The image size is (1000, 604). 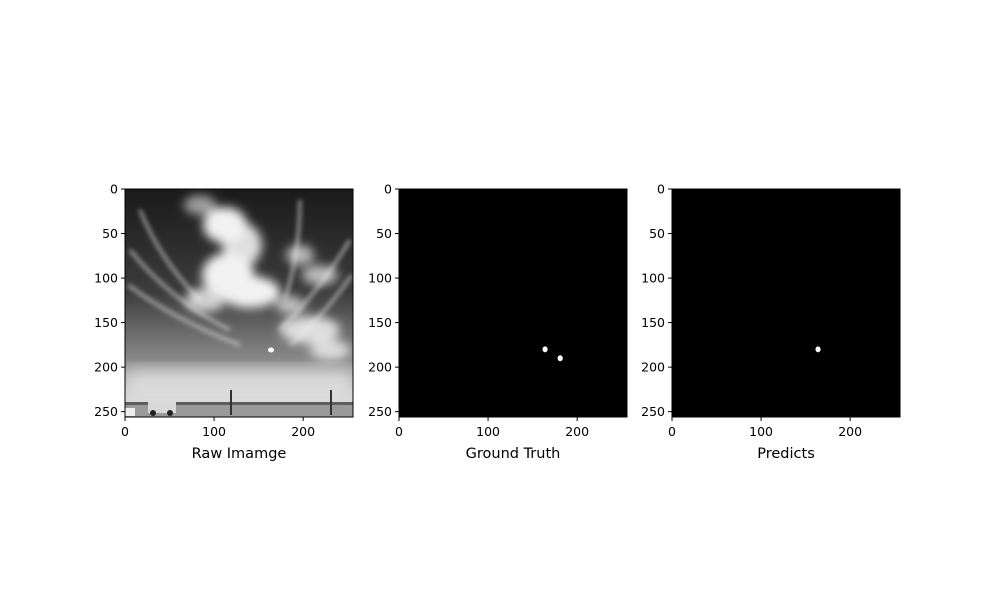 What do you see at coordinates (303, 431) in the screenshot?
I see `raw-image-xtick-label: 200` at bounding box center [303, 431].